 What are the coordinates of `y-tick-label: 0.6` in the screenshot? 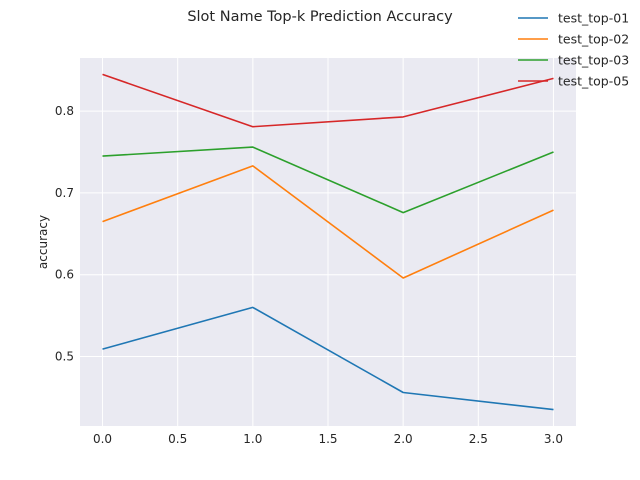 It's located at (64, 275).